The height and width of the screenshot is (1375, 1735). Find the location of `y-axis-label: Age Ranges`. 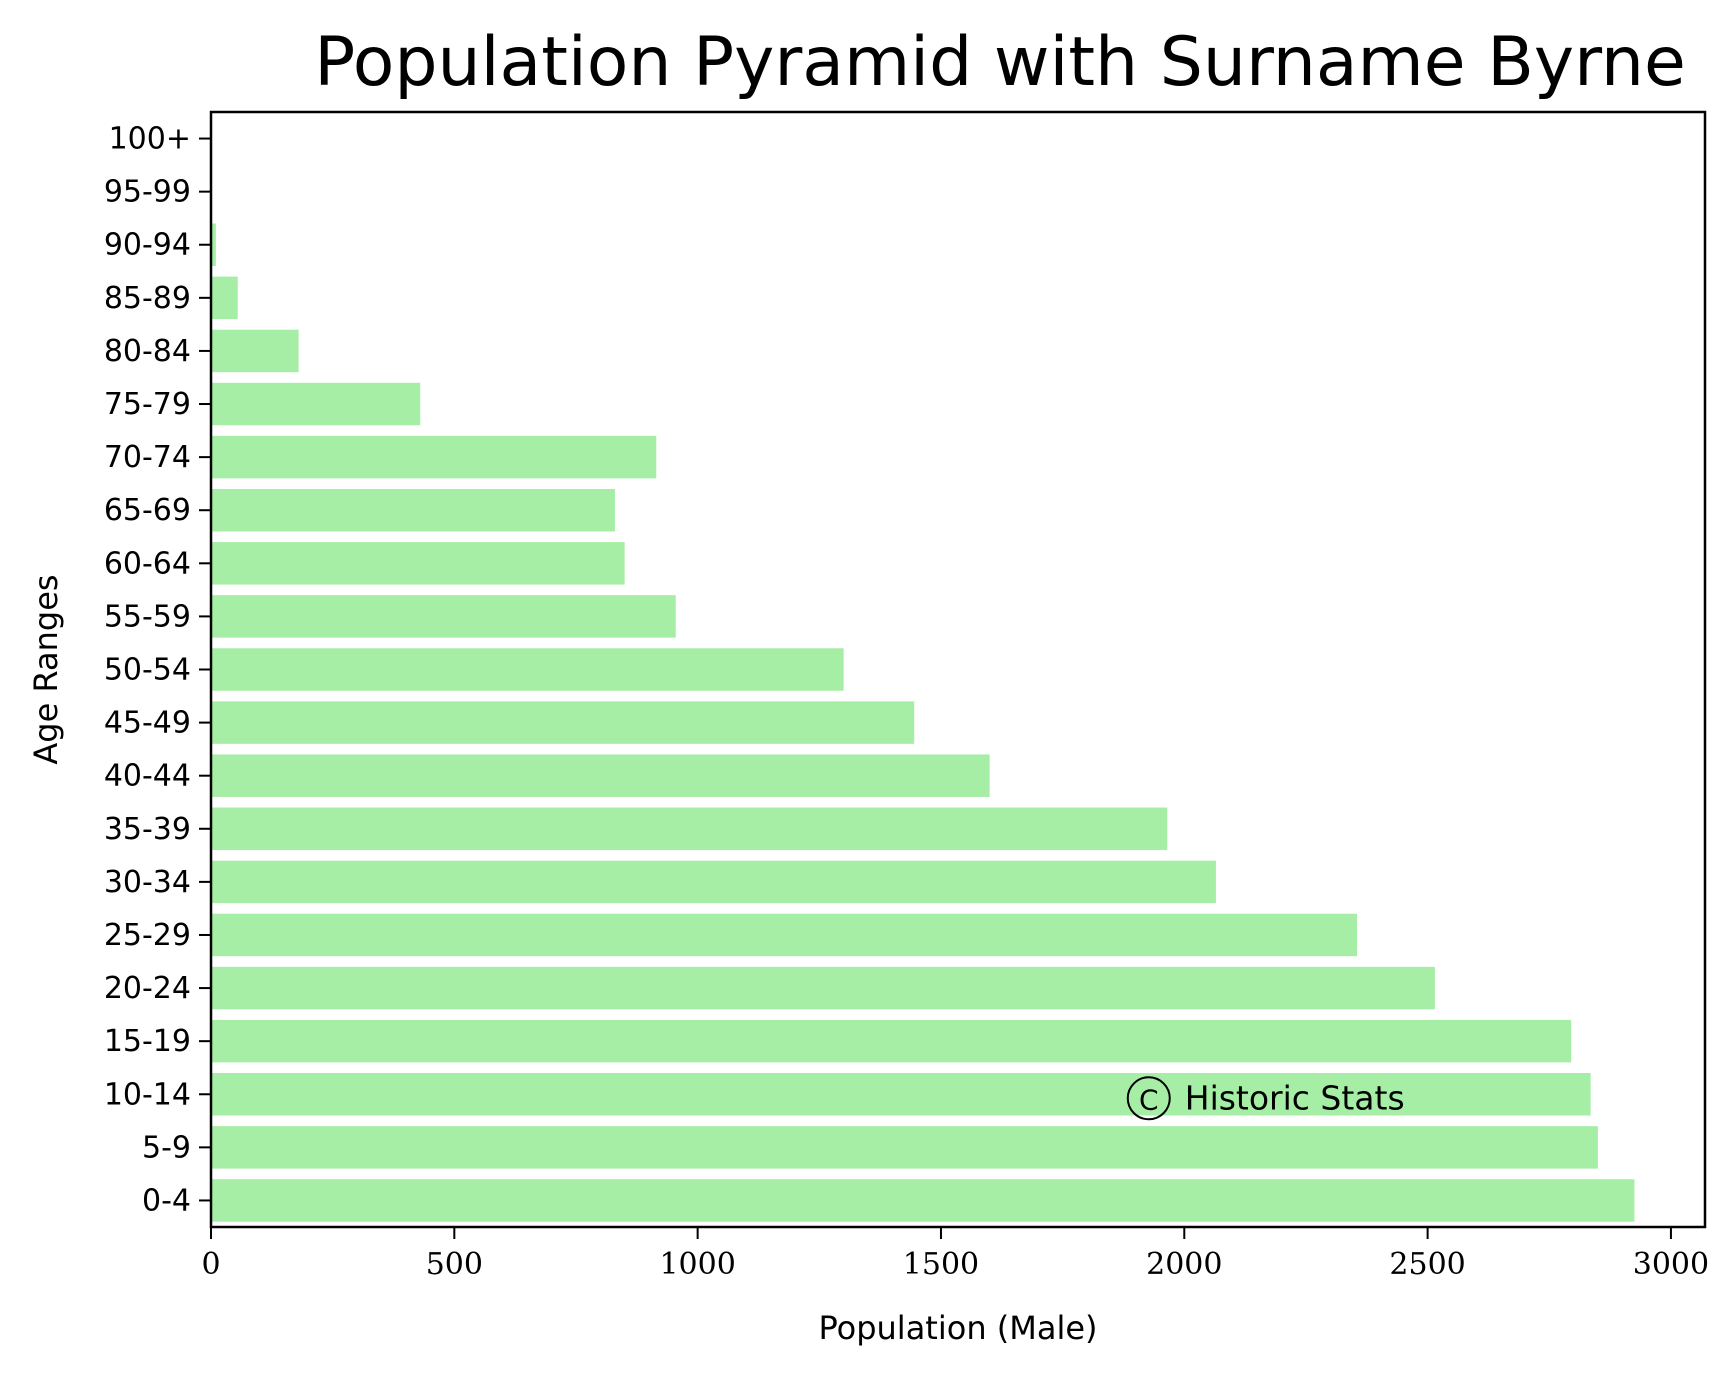

y-axis-label: Age Ranges is located at coordinates (46, 669).